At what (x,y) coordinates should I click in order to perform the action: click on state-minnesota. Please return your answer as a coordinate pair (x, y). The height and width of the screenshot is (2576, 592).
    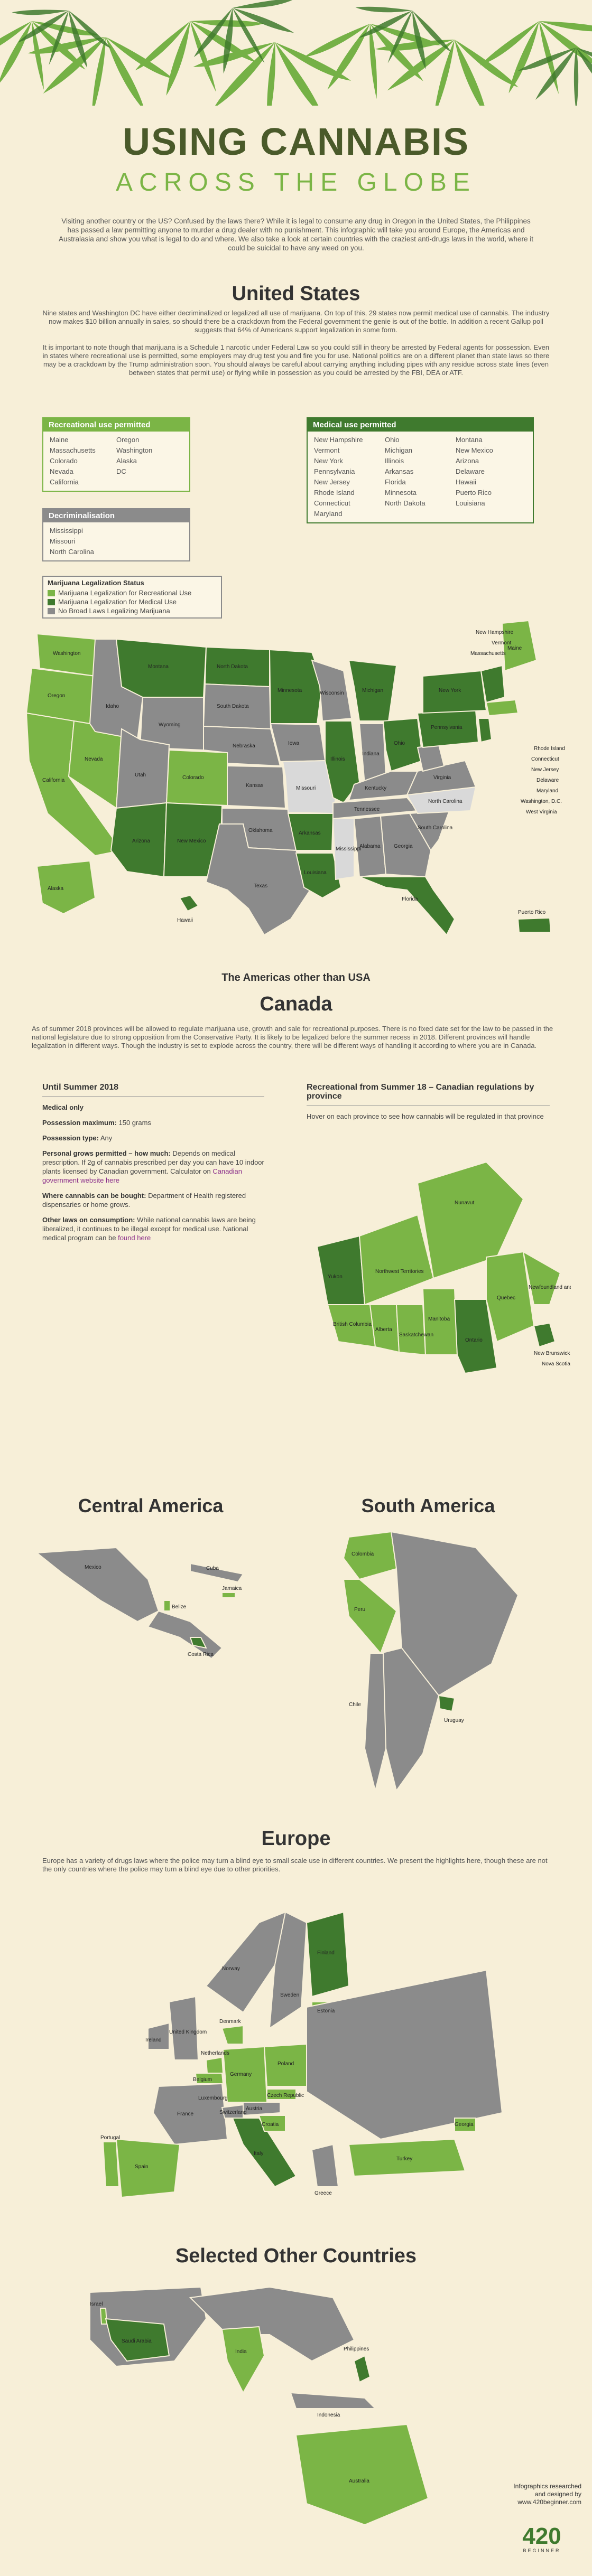
    Looking at the image, I should click on (296, 686).